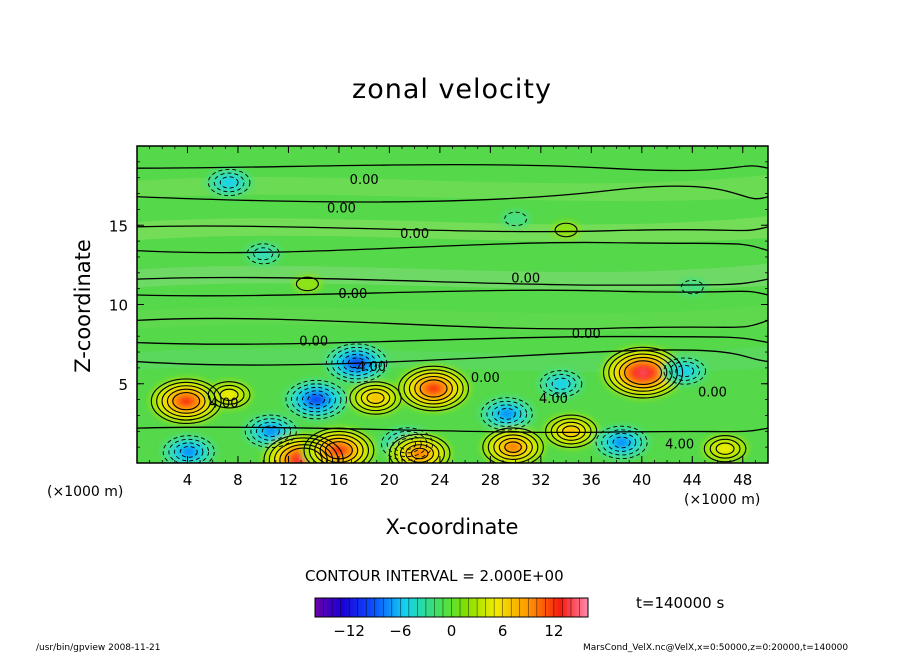 The width and height of the screenshot is (904, 654). I want to click on colorbar-tick-label: 0, so click(452, 631).